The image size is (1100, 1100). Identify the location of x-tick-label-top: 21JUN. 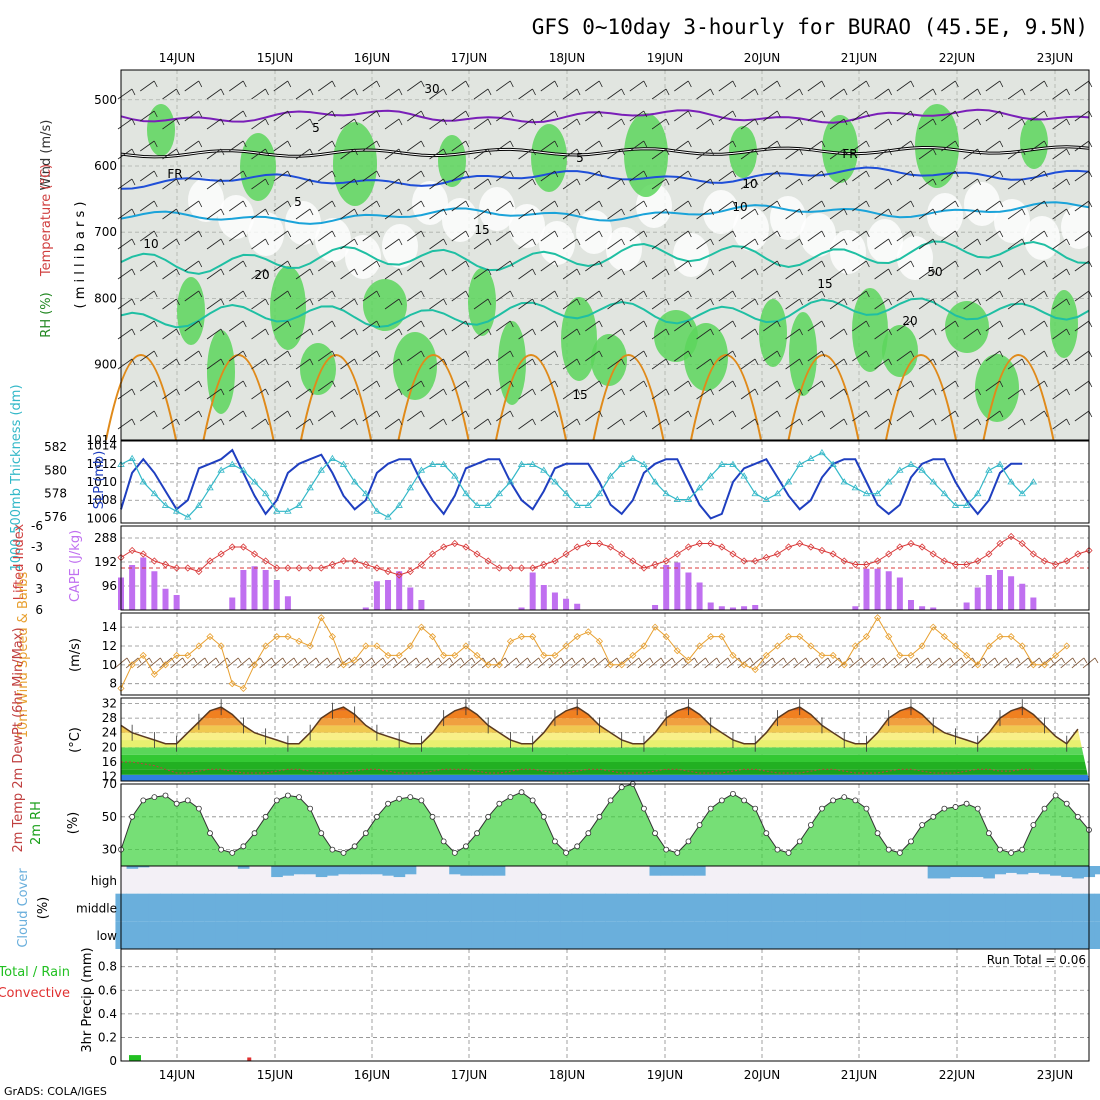
(859, 58).